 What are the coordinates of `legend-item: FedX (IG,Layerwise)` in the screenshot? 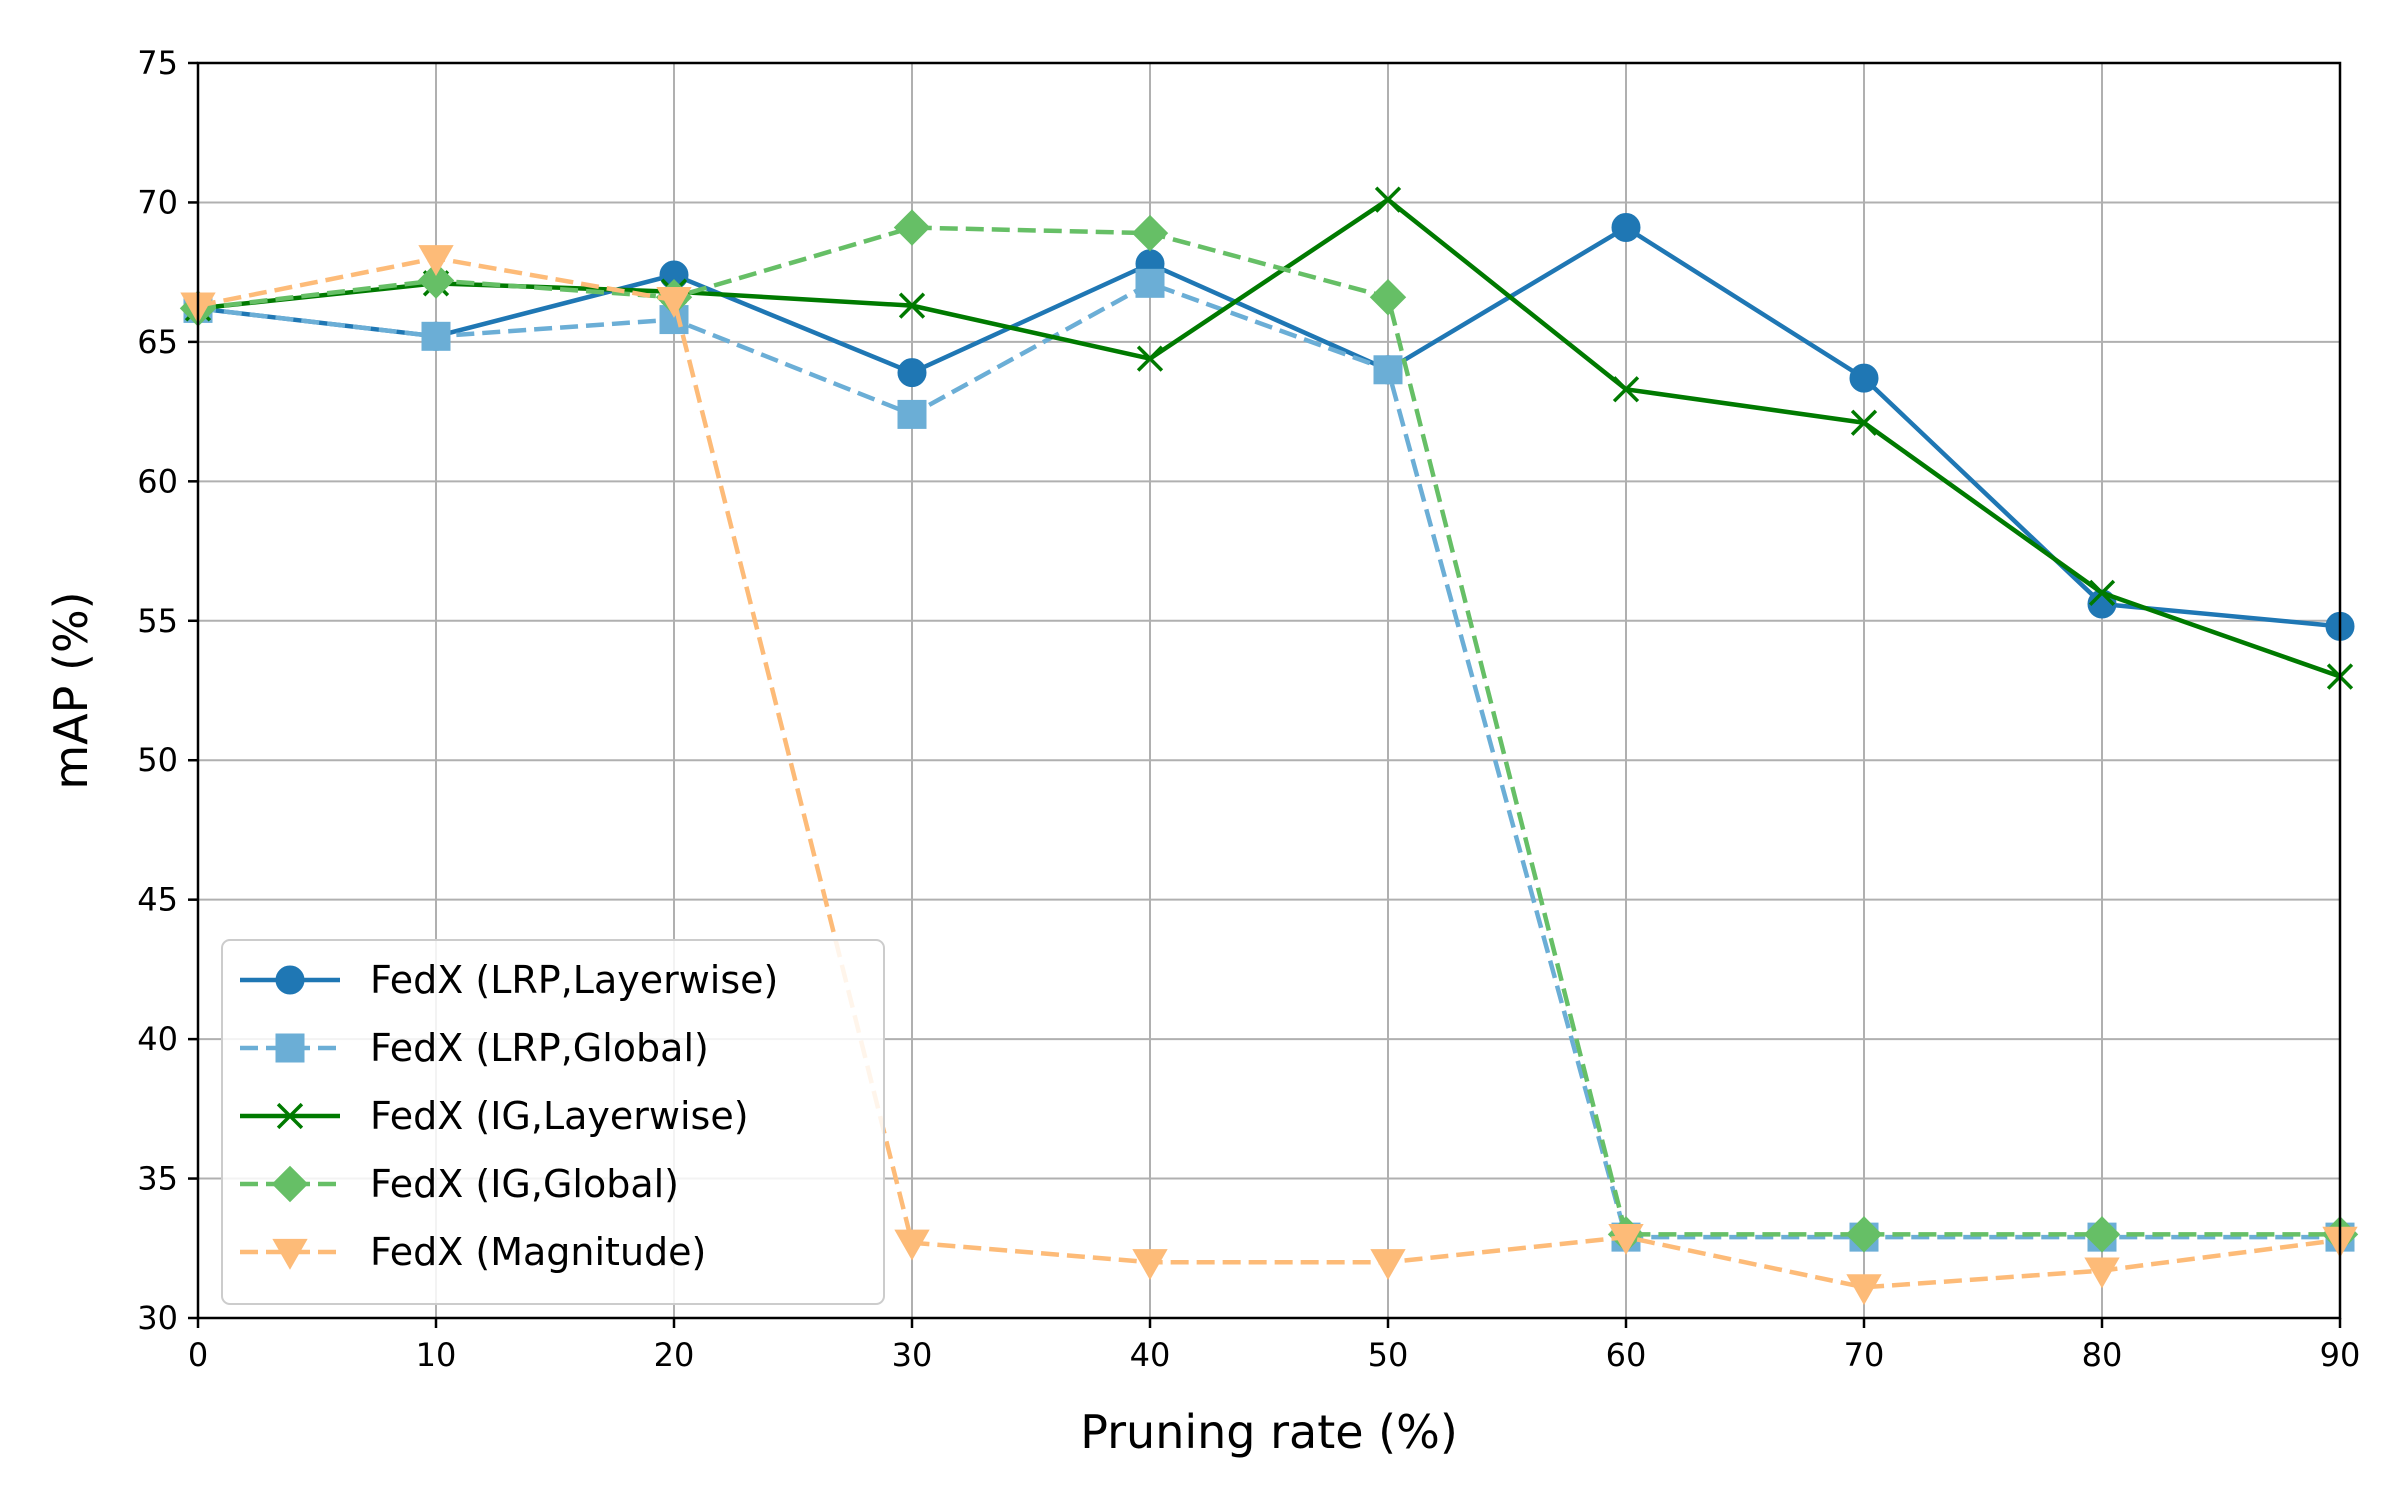 It's located at (494, 1116).